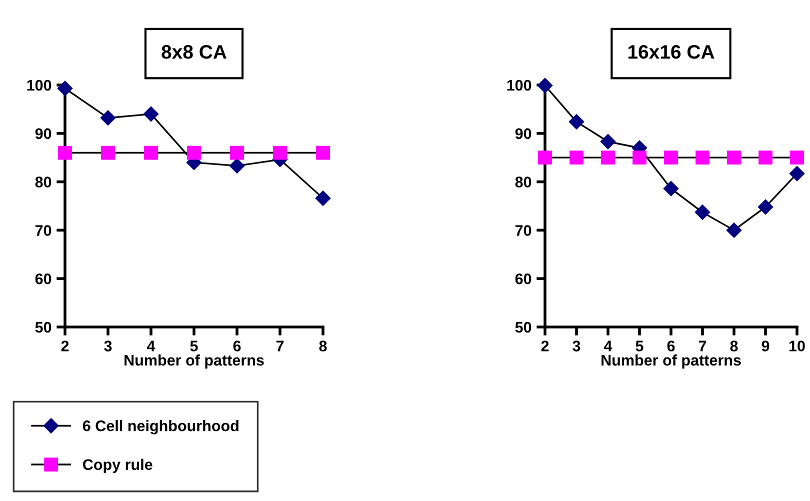 The height and width of the screenshot is (501, 810). I want to click on legend-label: Copy rule, so click(117, 466).